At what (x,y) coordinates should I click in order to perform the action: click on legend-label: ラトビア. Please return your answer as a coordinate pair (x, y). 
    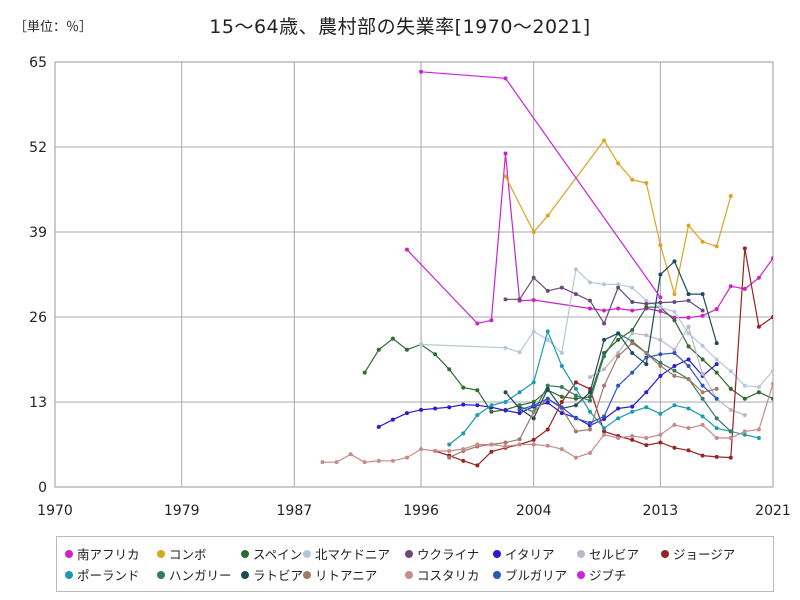
    Looking at the image, I should click on (278, 575).